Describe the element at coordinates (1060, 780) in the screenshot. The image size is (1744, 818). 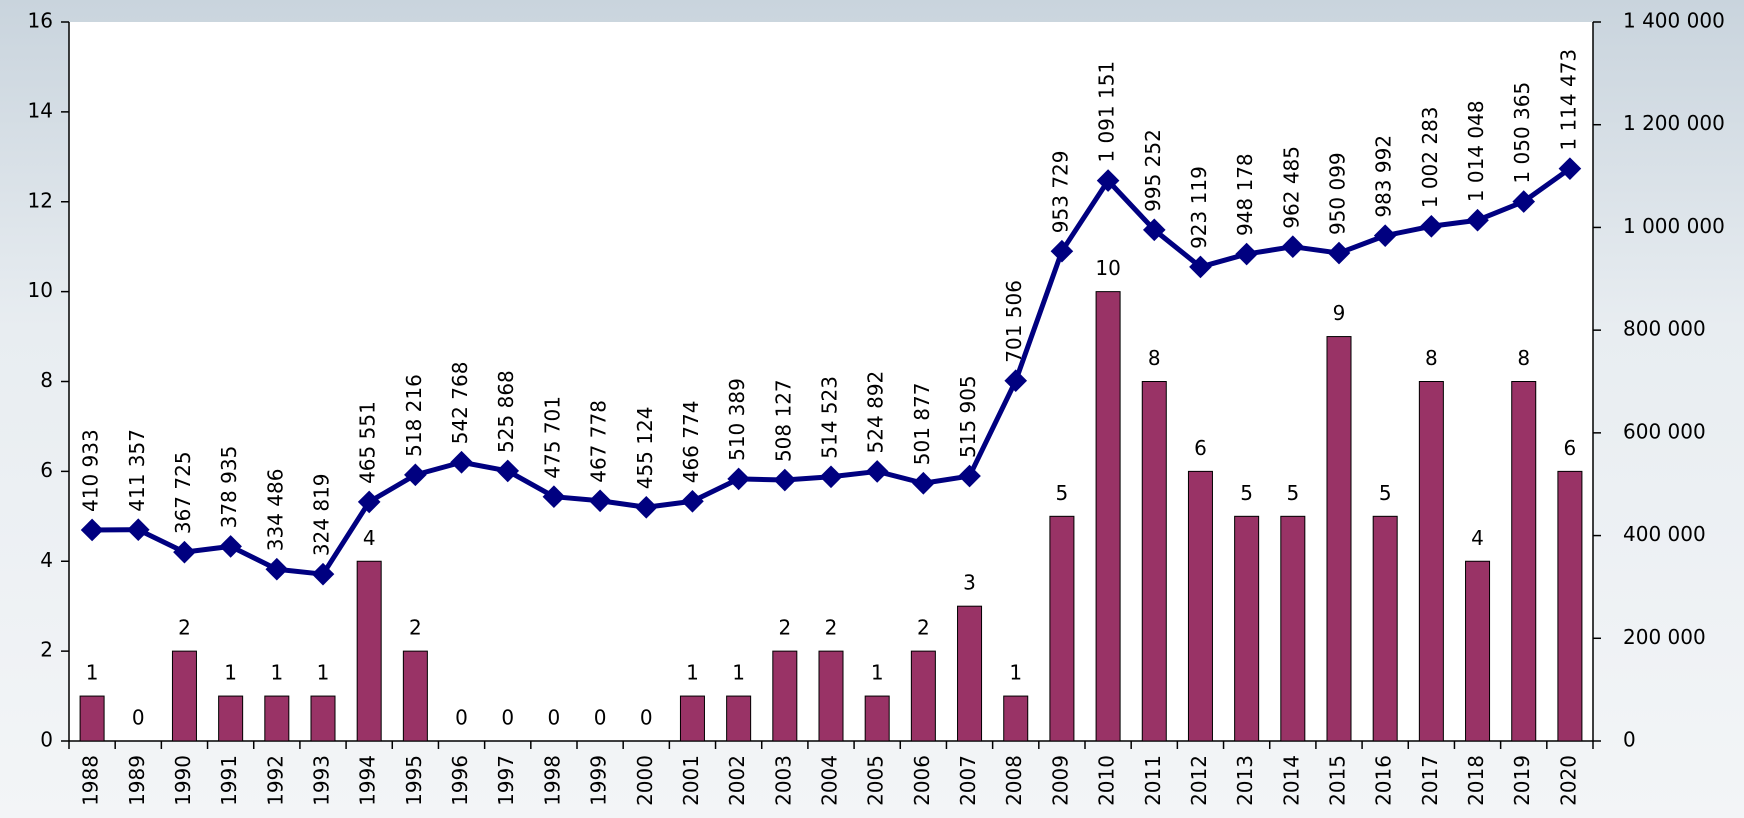
I see `x-tick-label: 2009` at that location.